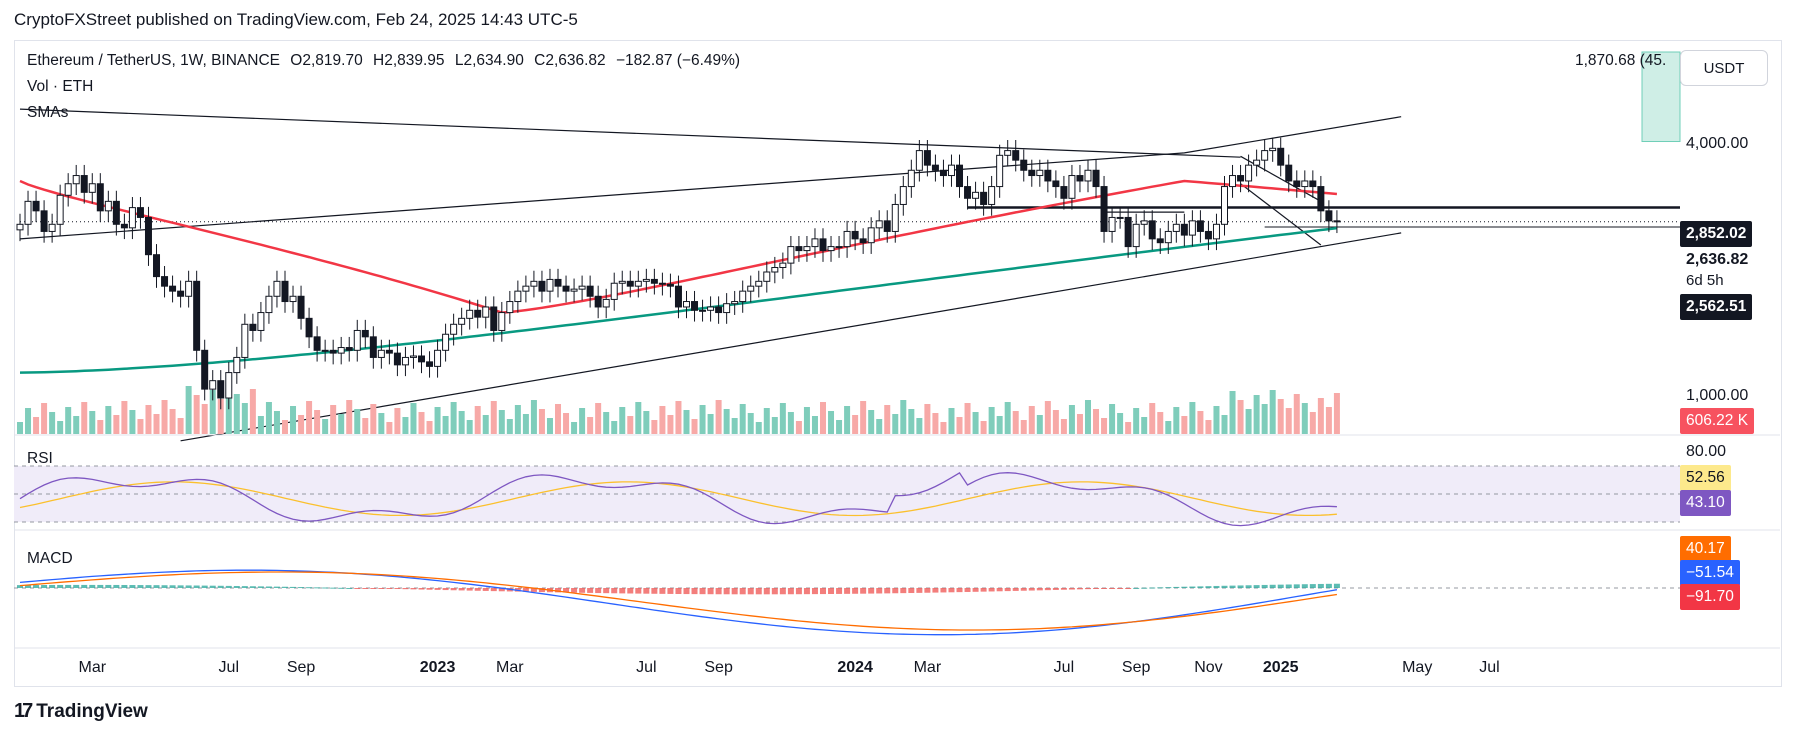  What do you see at coordinates (1724, 68) in the screenshot?
I see `currency-button: USDT` at bounding box center [1724, 68].